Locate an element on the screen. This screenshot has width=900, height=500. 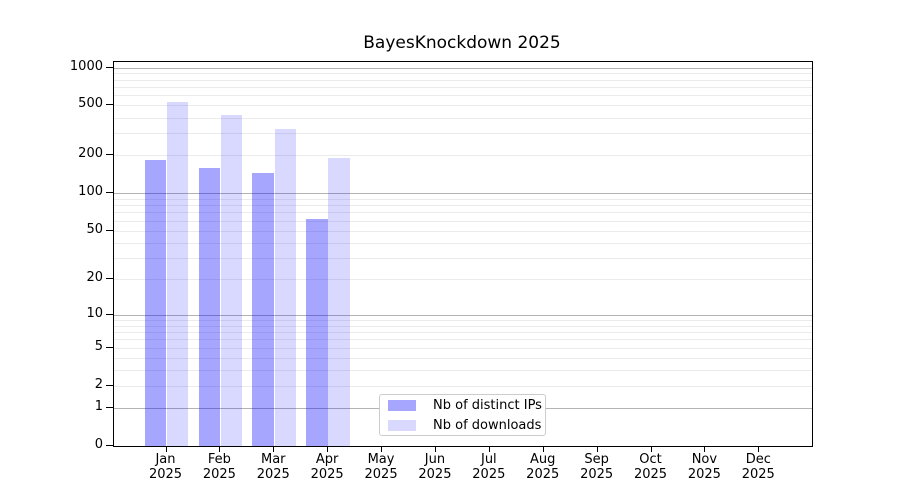
x-tick-label: Apr 2025 is located at coordinates (327, 467).